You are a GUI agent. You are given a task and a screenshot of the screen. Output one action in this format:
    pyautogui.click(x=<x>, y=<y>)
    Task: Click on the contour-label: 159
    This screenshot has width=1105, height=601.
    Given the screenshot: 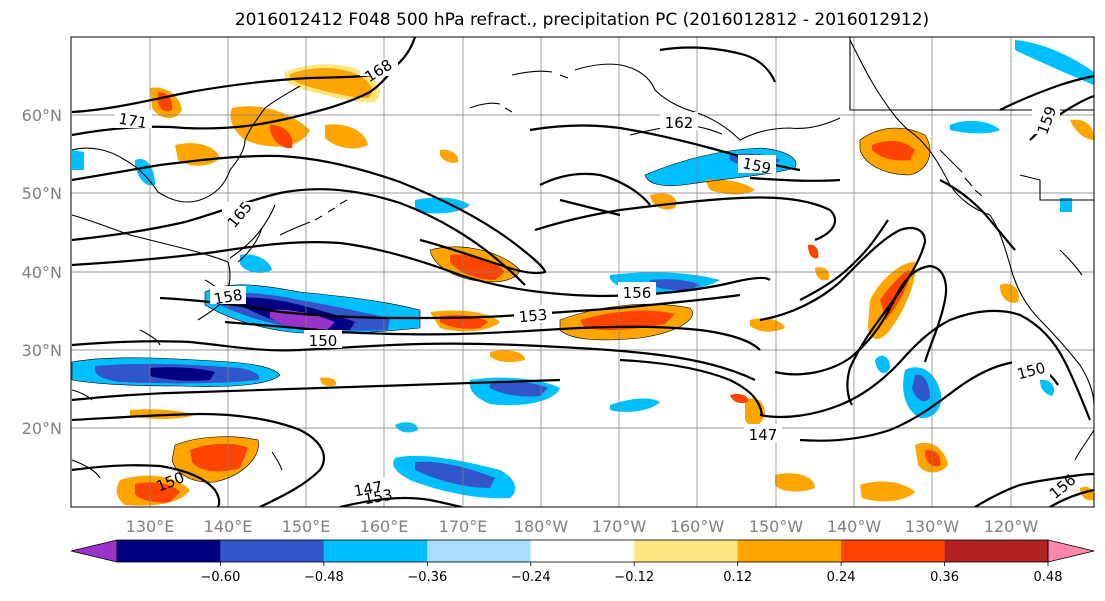 What is the action you would take?
    pyautogui.click(x=757, y=166)
    